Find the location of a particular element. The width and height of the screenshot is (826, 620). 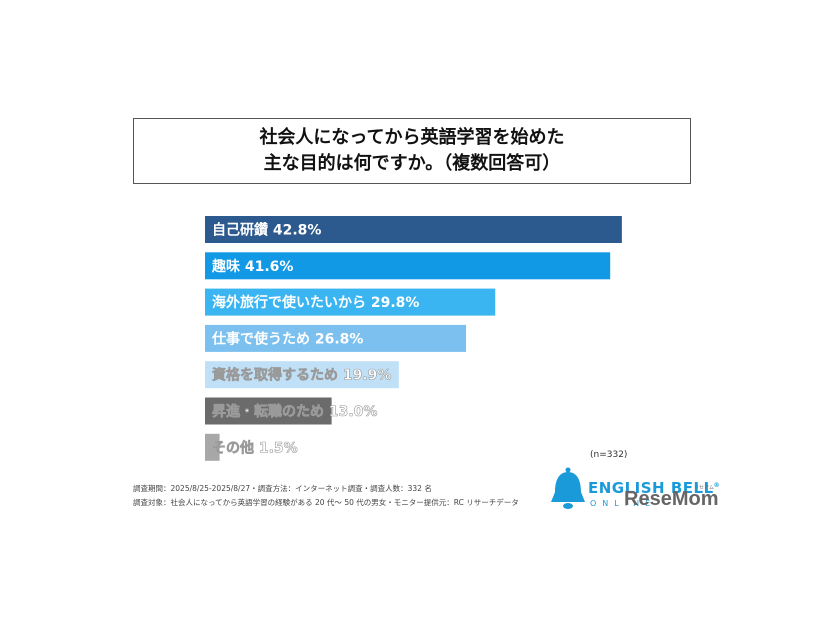

logo-sub-text: ONLINE is located at coordinates (623, 503).